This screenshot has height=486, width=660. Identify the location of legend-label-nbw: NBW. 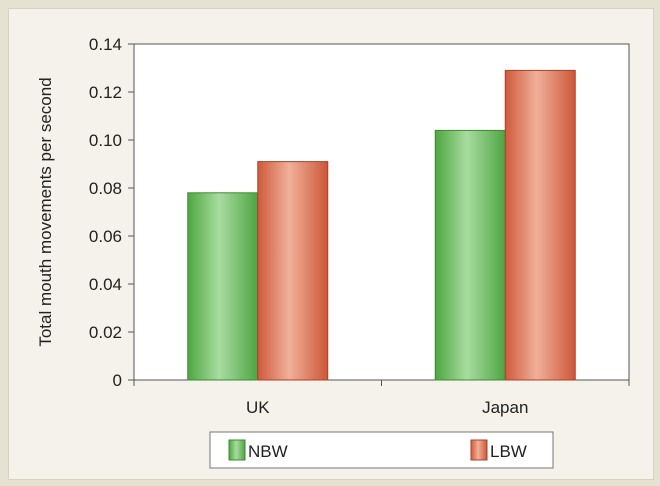
(268, 451).